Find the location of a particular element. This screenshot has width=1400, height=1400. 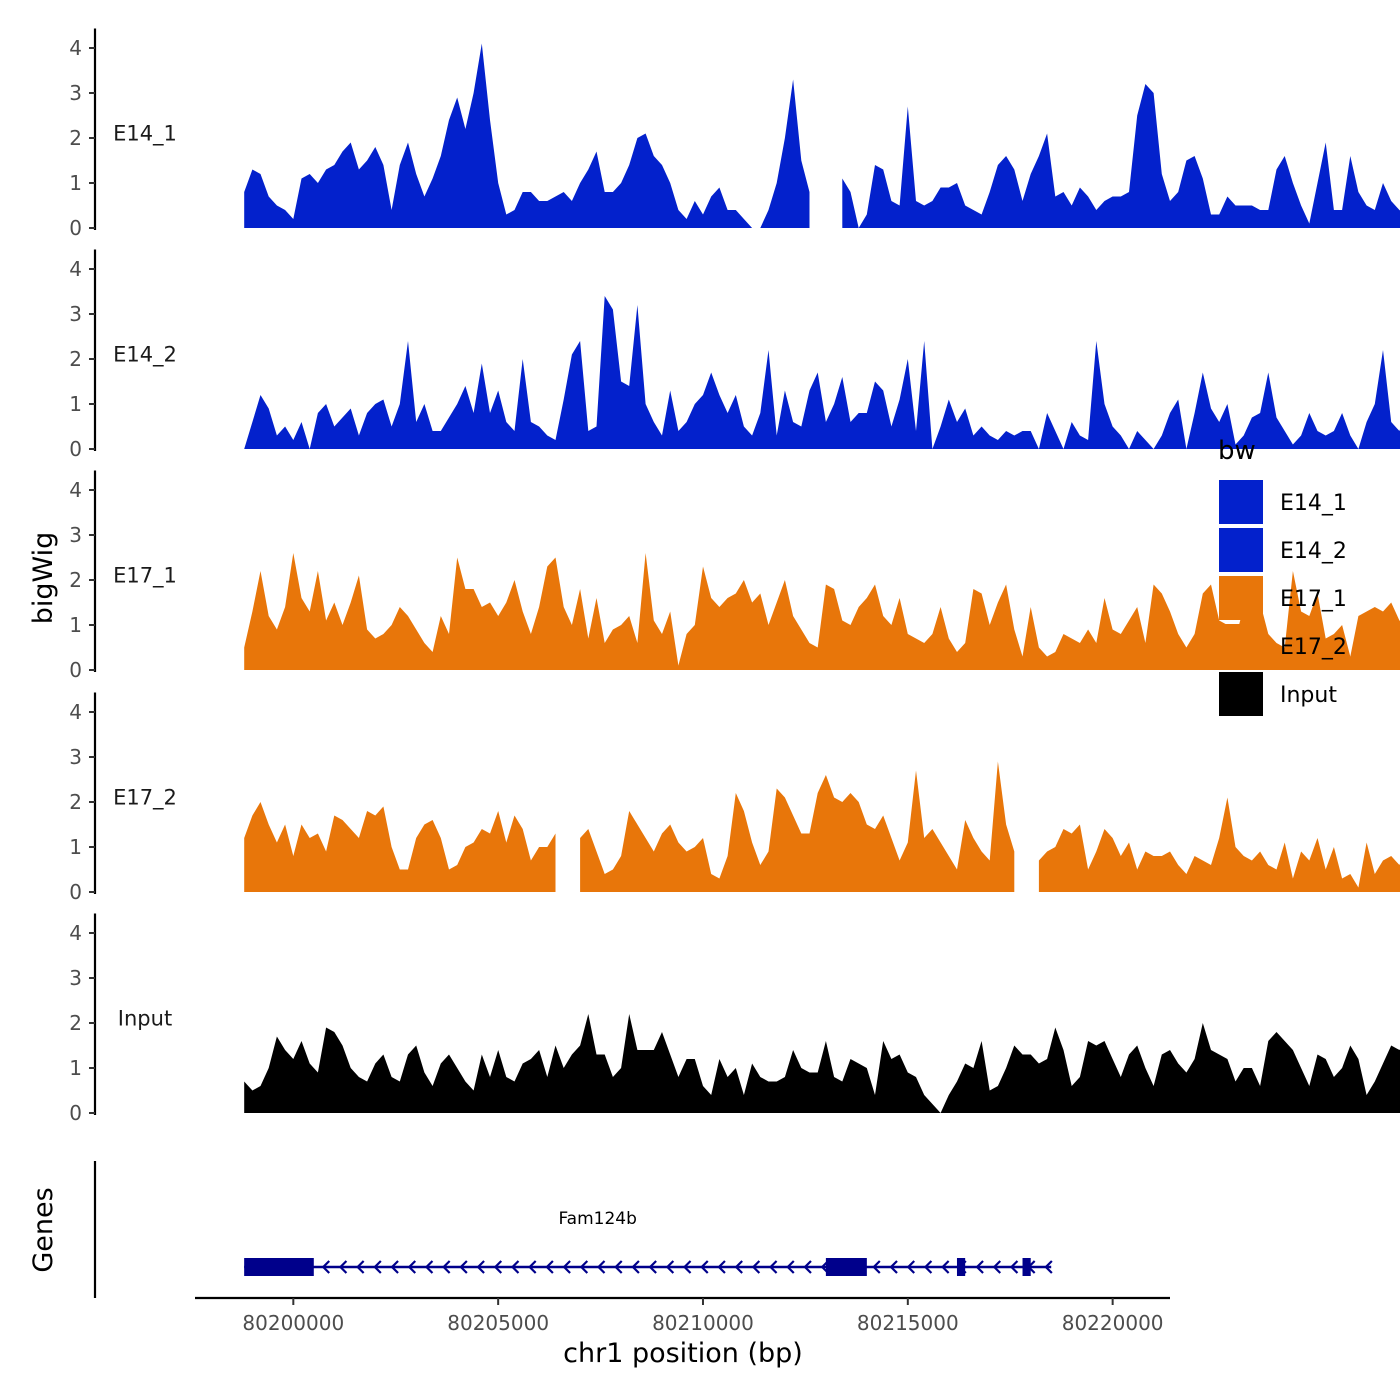

x-tick-label: 80210000 is located at coordinates (703, 1323).